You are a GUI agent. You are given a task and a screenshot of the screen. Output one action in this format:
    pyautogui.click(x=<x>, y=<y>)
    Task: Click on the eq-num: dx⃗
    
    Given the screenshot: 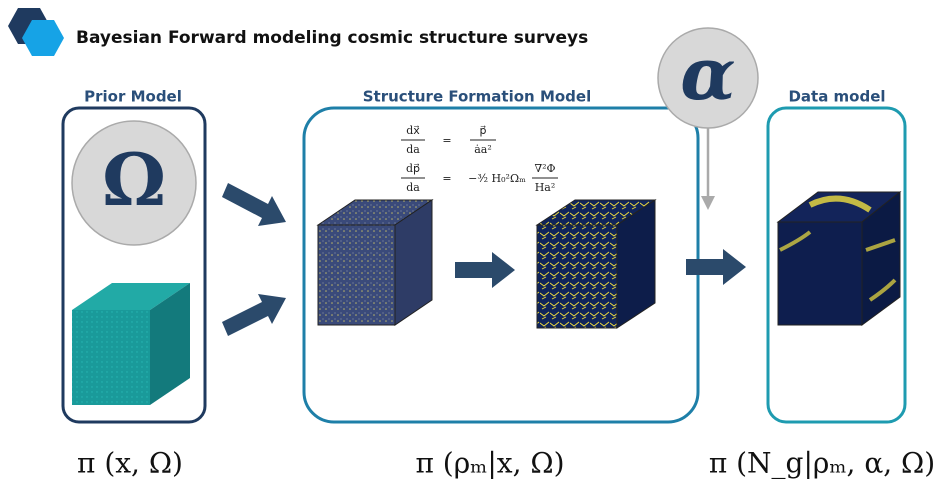 What is the action you would take?
    pyautogui.click(x=413, y=130)
    